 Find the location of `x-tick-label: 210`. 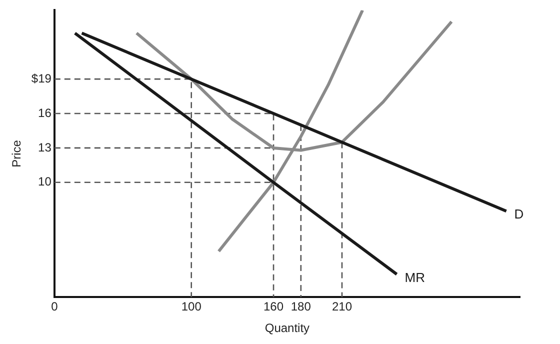

x-tick-label: 210 is located at coordinates (342, 307).